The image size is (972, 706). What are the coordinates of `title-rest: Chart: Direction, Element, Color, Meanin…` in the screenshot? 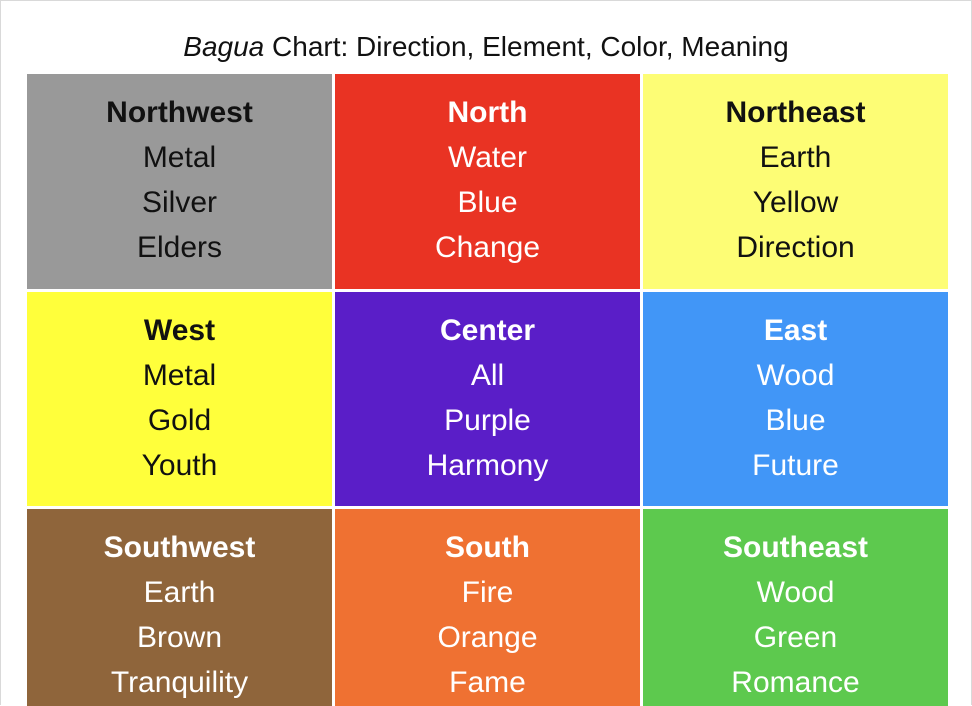 It's located at (526, 46).